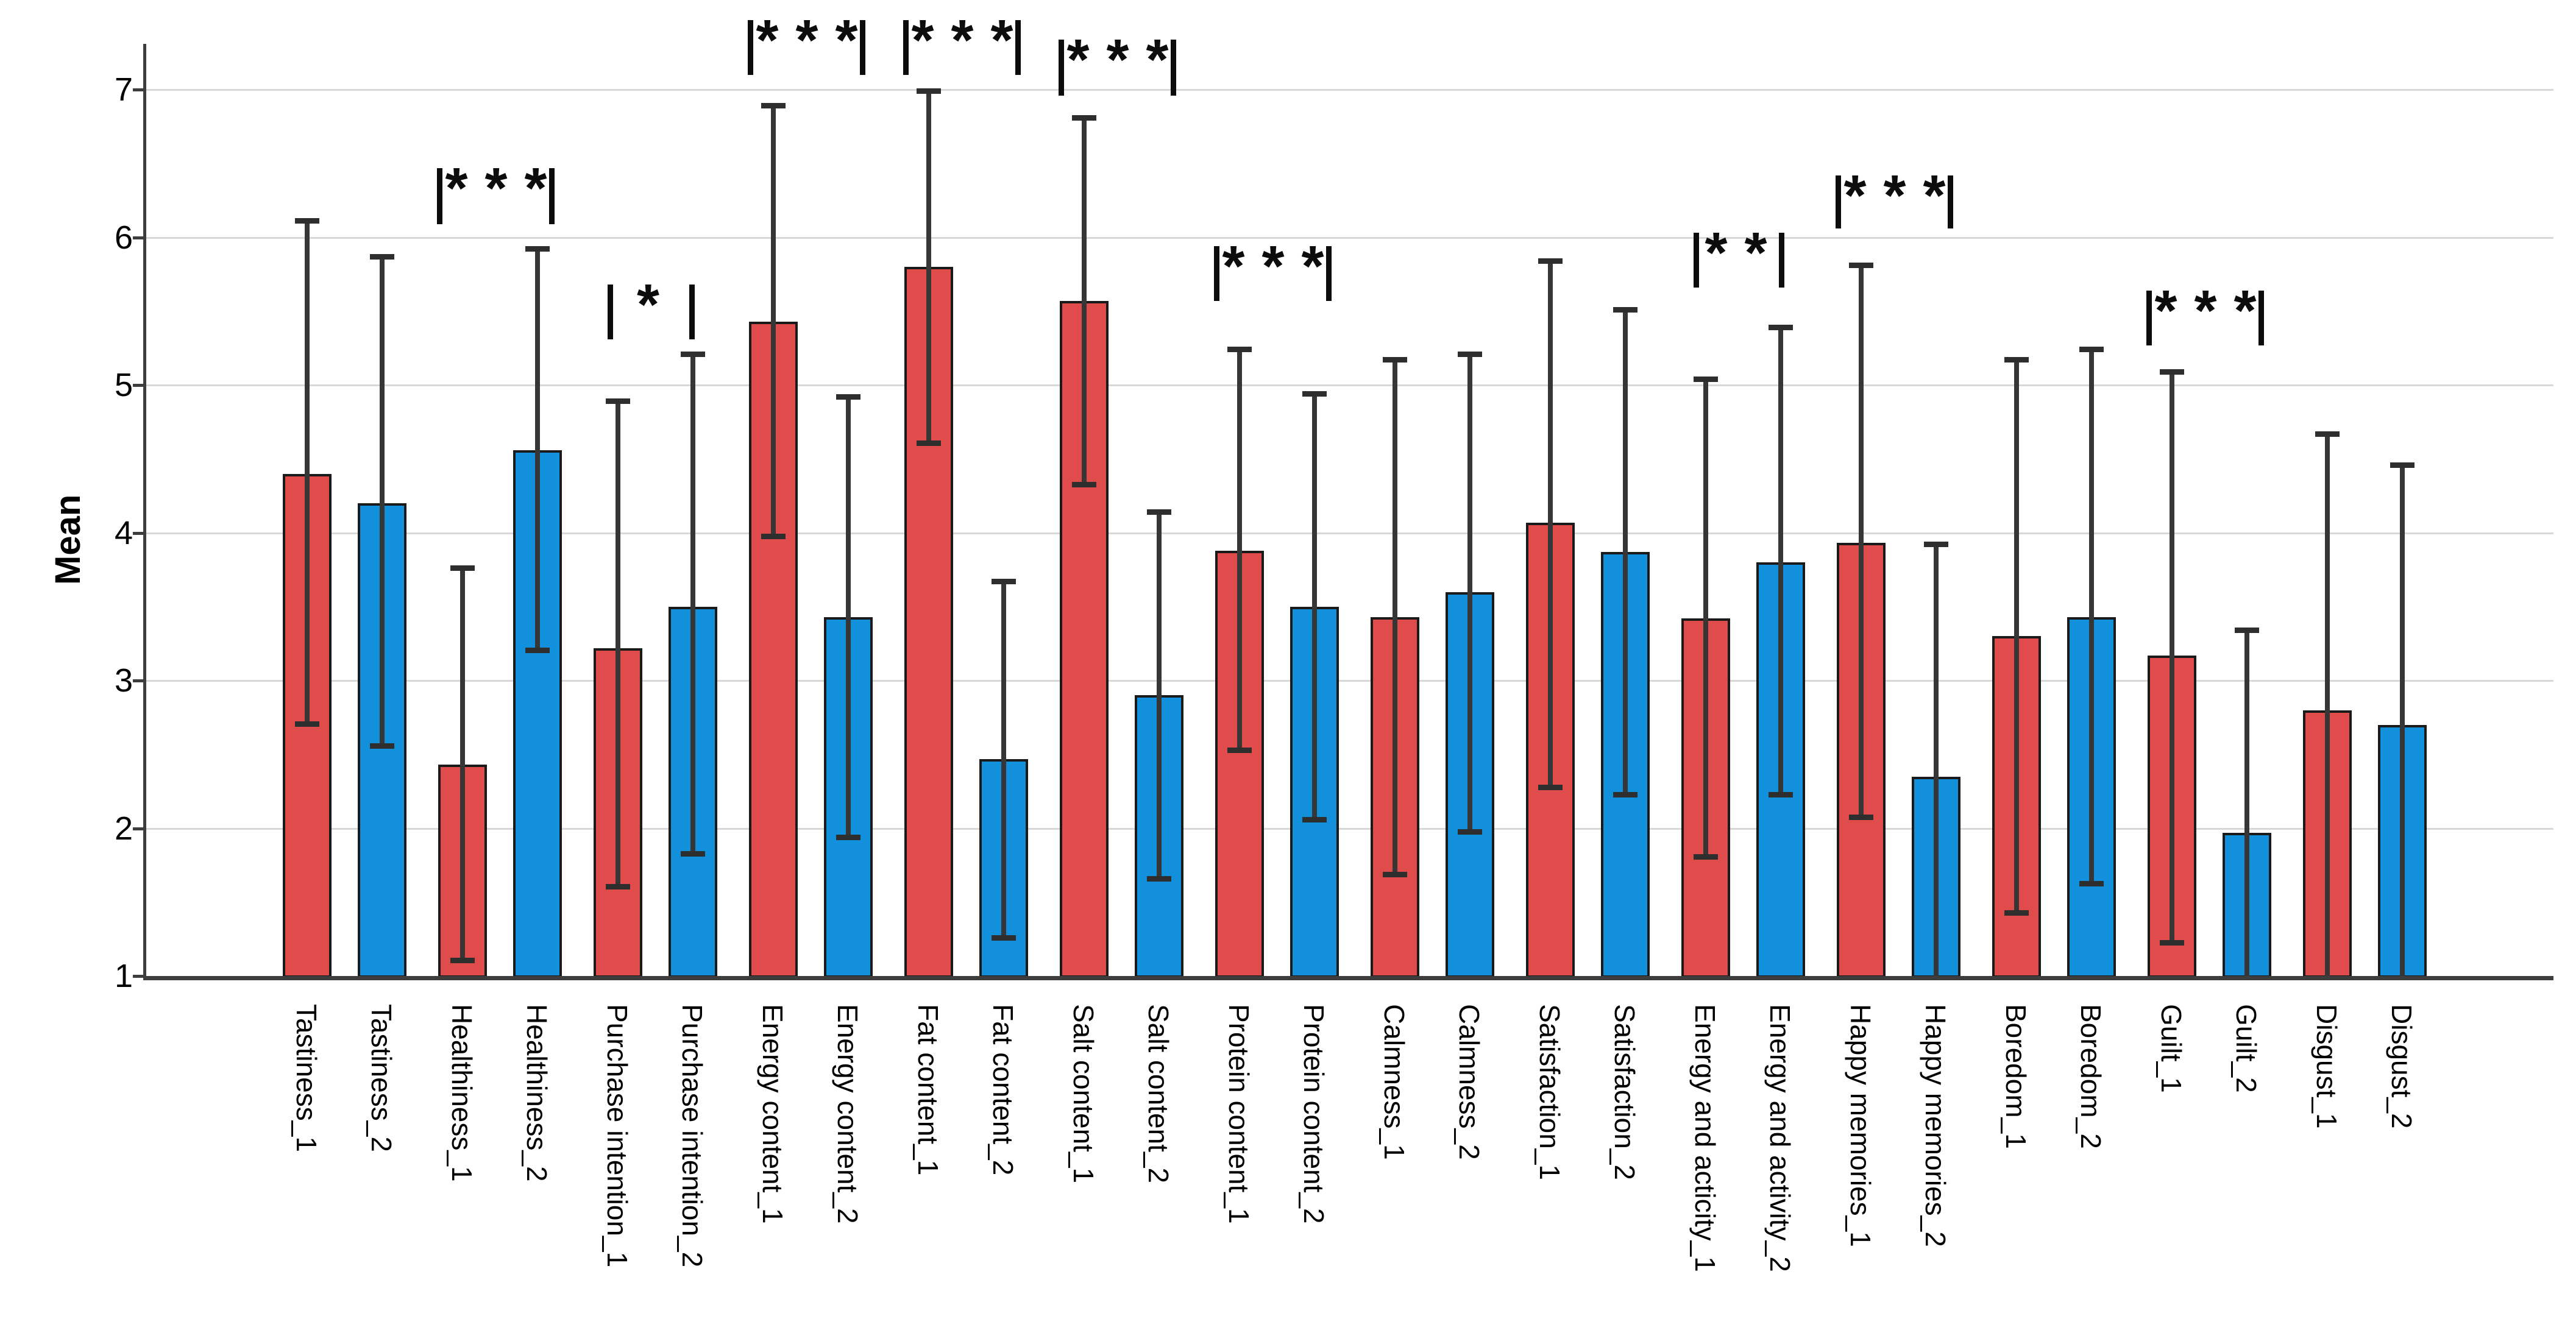  I want to click on x-axis-label: Fat content_2, so click(1003, 1090).